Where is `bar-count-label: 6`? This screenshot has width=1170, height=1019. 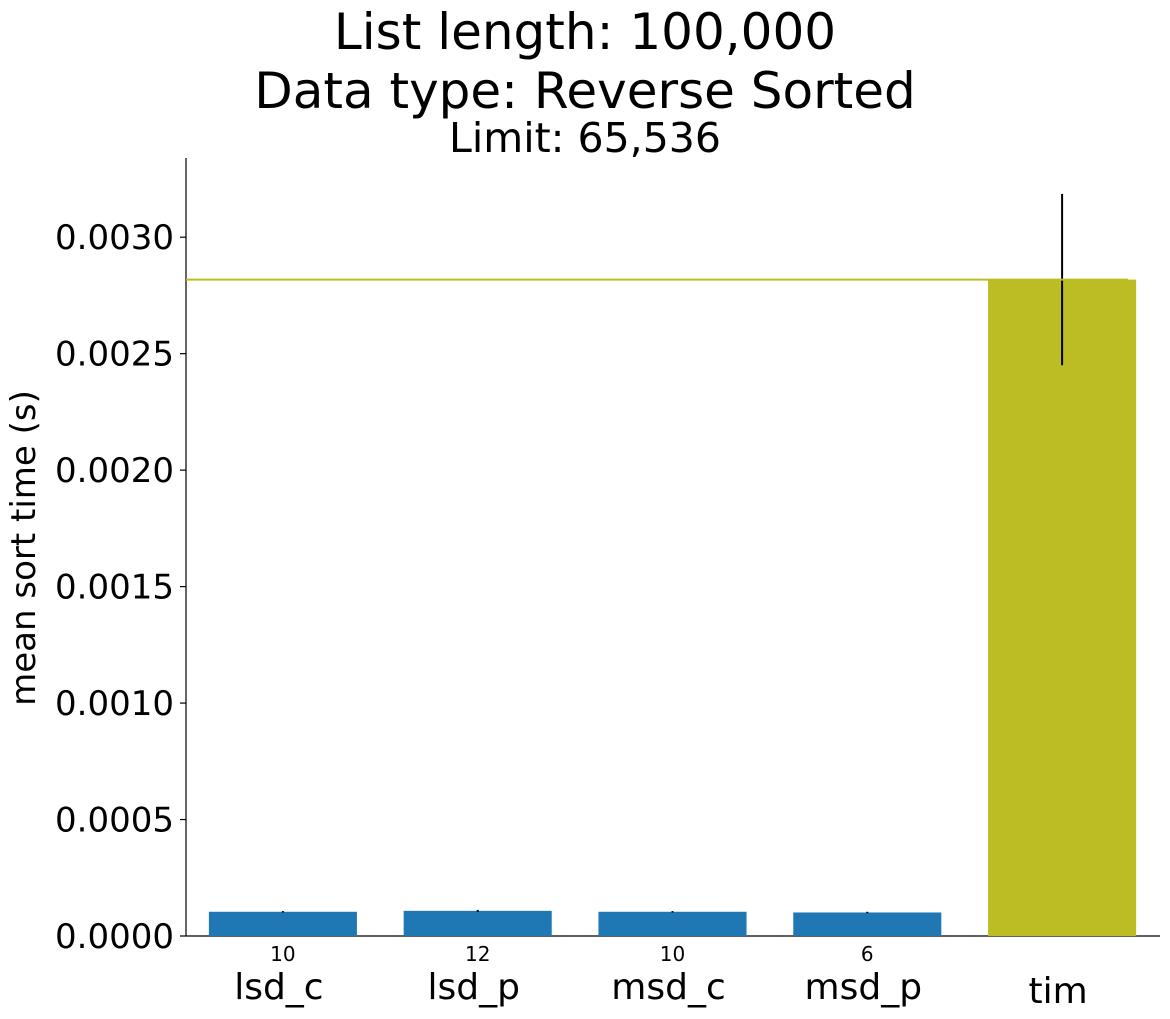
bar-count-label: 6 is located at coordinates (867, 954).